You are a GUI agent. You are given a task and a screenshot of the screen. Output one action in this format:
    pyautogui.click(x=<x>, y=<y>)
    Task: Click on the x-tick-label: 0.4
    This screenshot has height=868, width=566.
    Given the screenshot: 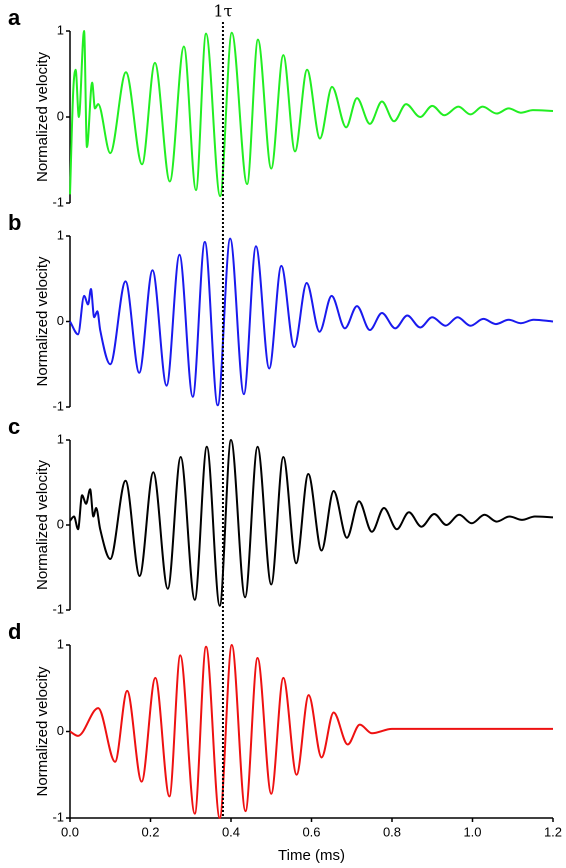 What is the action you would take?
    pyautogui.click(x=231, y=831)
    